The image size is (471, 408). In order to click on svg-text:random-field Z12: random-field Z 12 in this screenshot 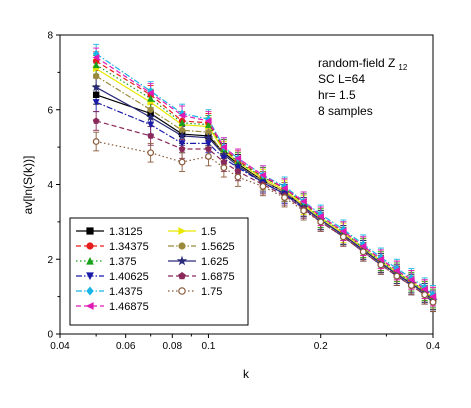, I will do `click(363, 64)`.